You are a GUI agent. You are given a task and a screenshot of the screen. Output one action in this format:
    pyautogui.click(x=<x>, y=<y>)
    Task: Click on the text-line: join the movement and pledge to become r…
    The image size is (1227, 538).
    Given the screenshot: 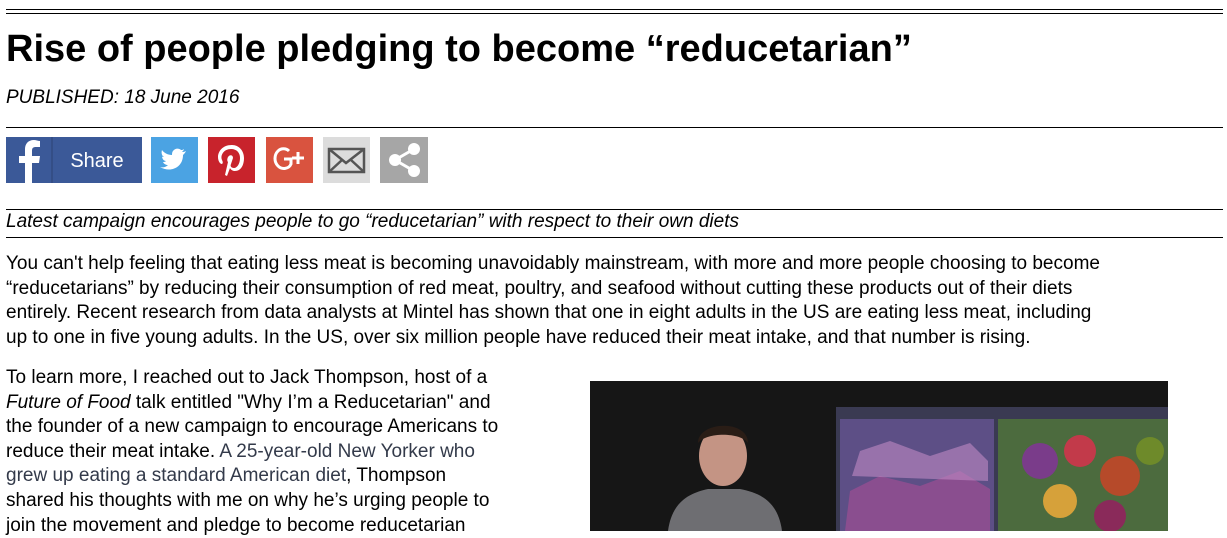 What is the action you would take?
    pyautogui.click(x=252, y=526)
    